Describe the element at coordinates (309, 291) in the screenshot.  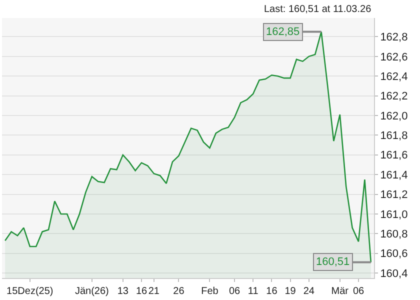
I see `x-tick-label: 24` at that location.